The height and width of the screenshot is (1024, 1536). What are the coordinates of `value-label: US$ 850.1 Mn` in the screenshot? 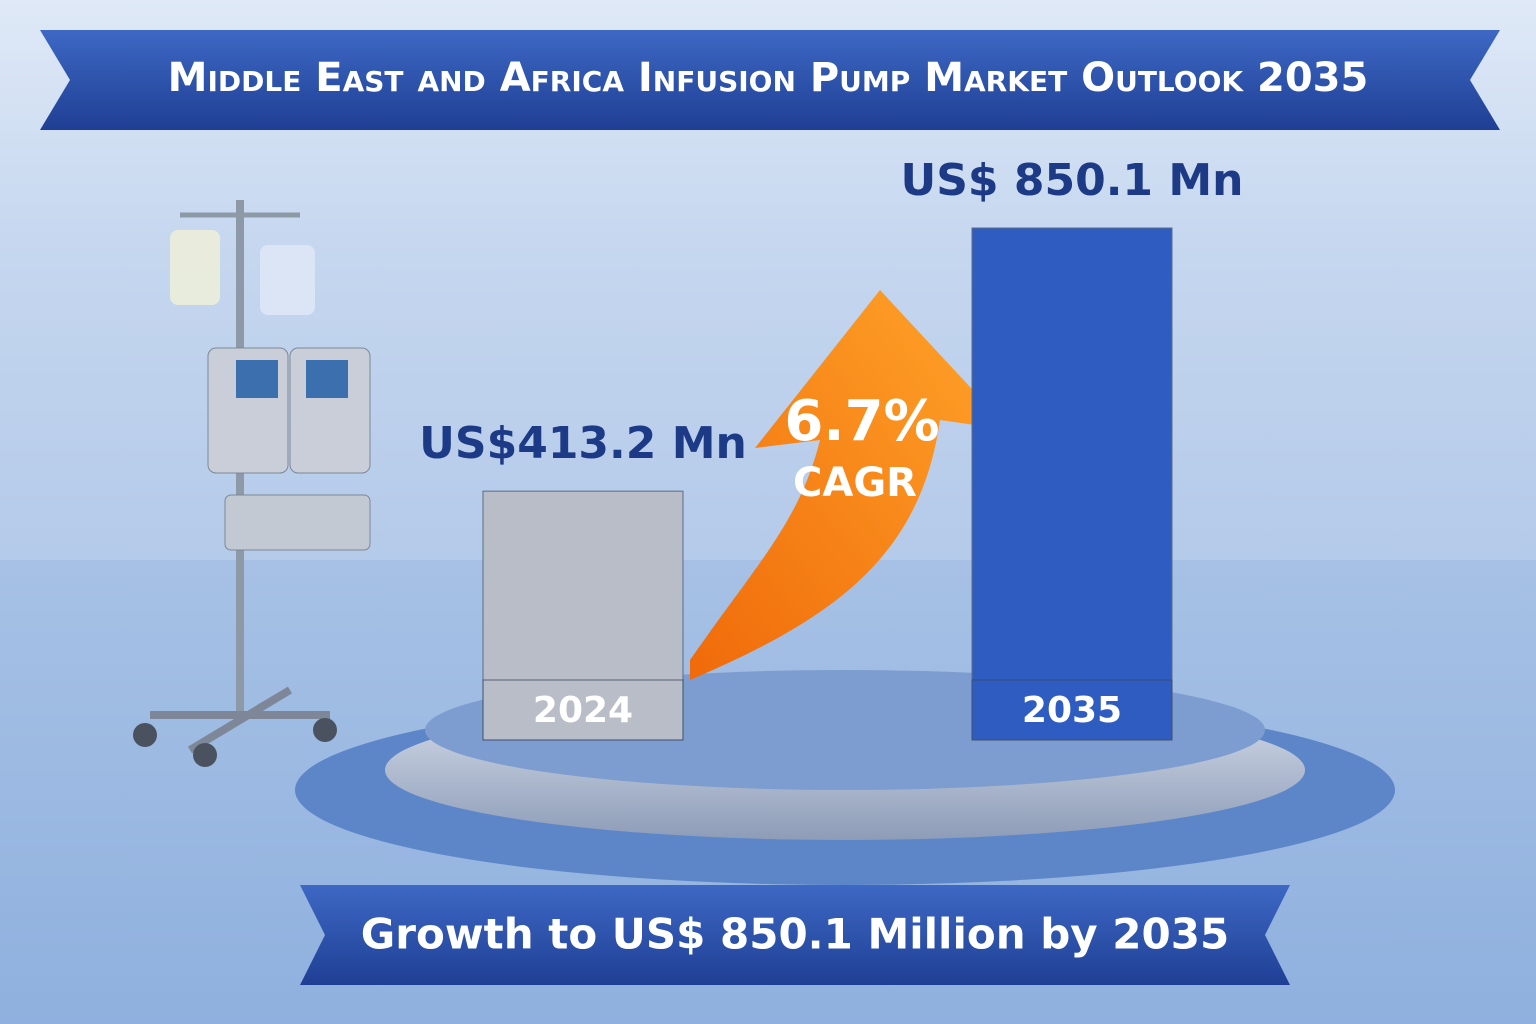 It's located at (1072, 180).